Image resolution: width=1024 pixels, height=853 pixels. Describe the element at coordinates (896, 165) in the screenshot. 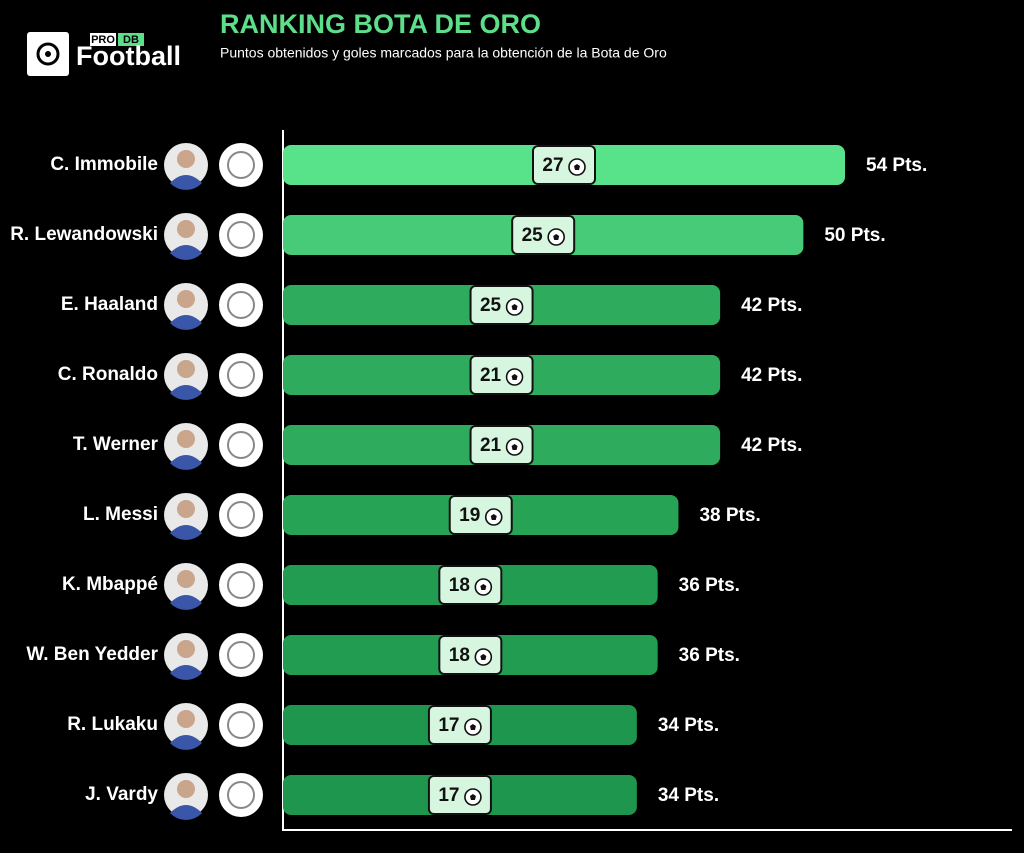

I see `value-label: 54 Pts.` at that location.